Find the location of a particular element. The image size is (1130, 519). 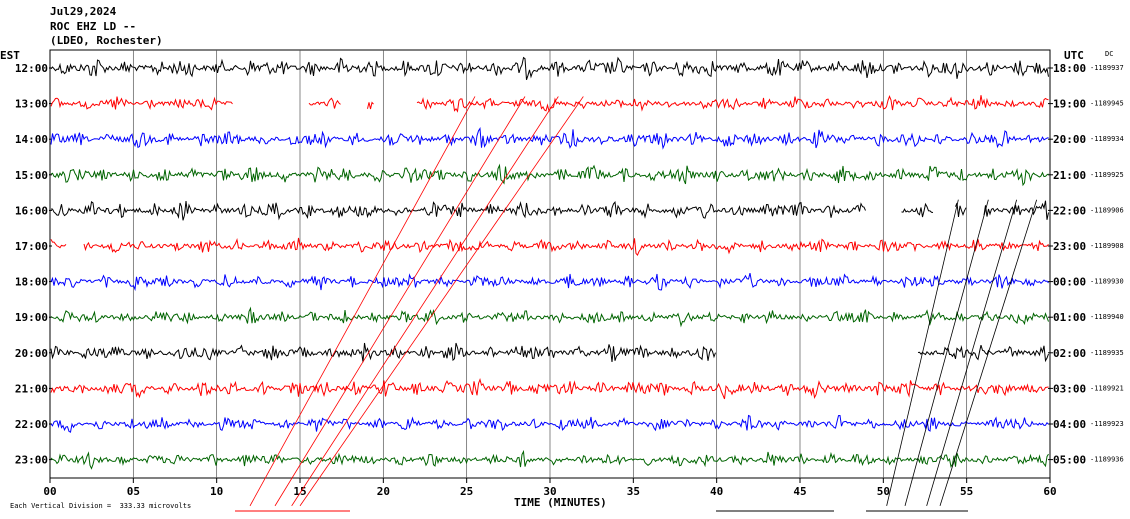

row-label-utc-0200: 02:00 is located at coordinates (1069, 353).